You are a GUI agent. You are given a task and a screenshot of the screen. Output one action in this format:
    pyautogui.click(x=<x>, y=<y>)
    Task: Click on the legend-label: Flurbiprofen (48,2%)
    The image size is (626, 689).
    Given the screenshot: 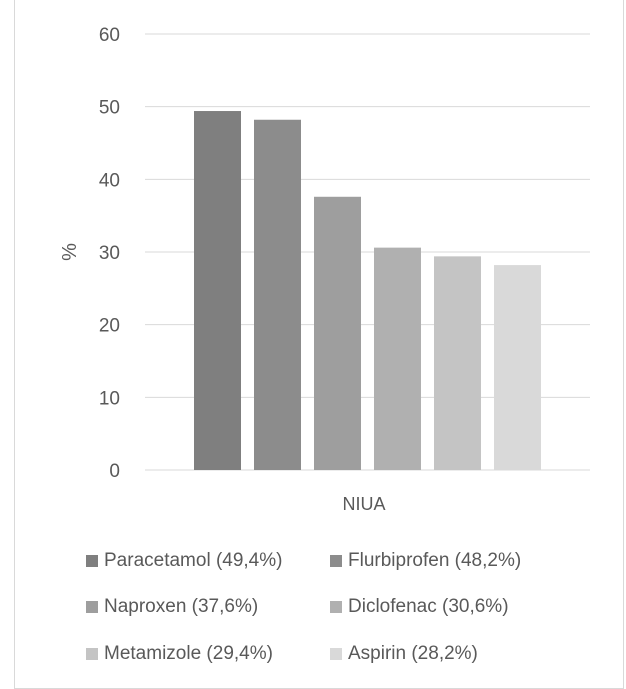 What is the action you would take?
    pyautogui.click(x=435, y=560)
    